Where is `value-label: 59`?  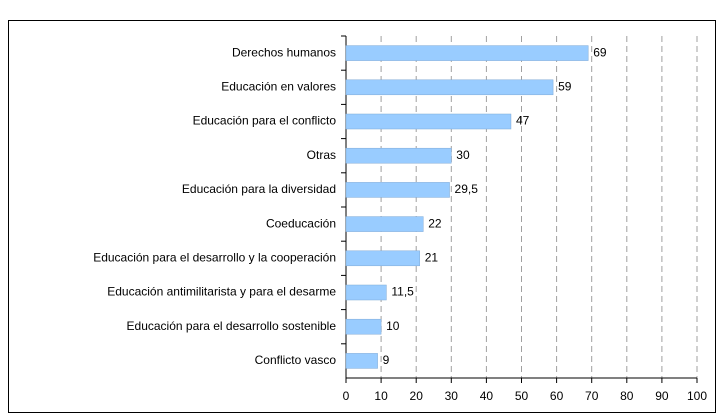 value-label: 59 is located at coordinates (565, 86).